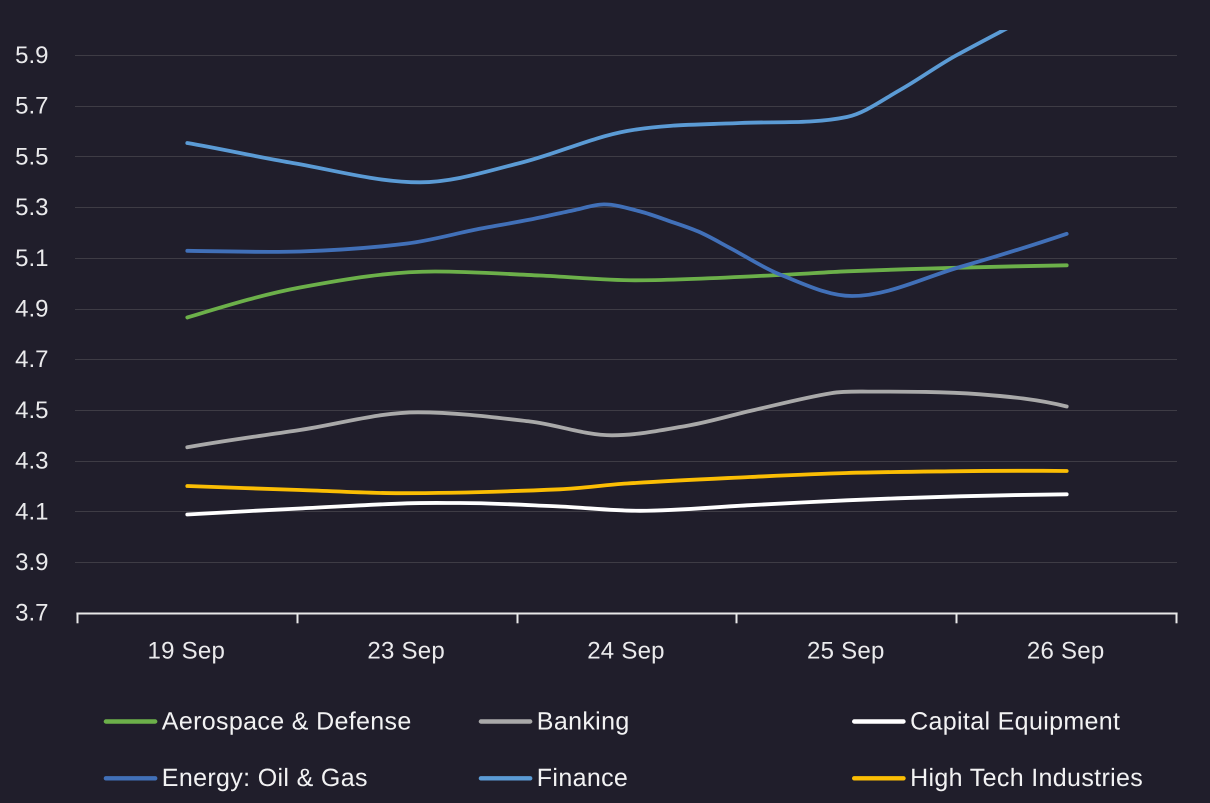 This screenshot has width=1210, height=803. What do you see at coordinates (31, 156) in the screenshot?
I see `svg-text: 5.5` at bounding box center [31, 156].